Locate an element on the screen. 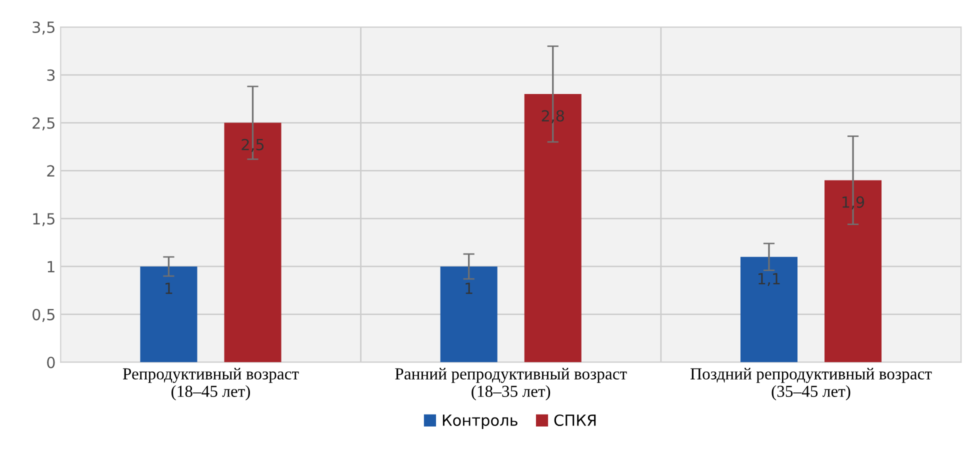 This screenshot has height=450, width=963. x-tick-label: Репродуктивный возраст (18–45 лет) is located at coordinates (210, 384).